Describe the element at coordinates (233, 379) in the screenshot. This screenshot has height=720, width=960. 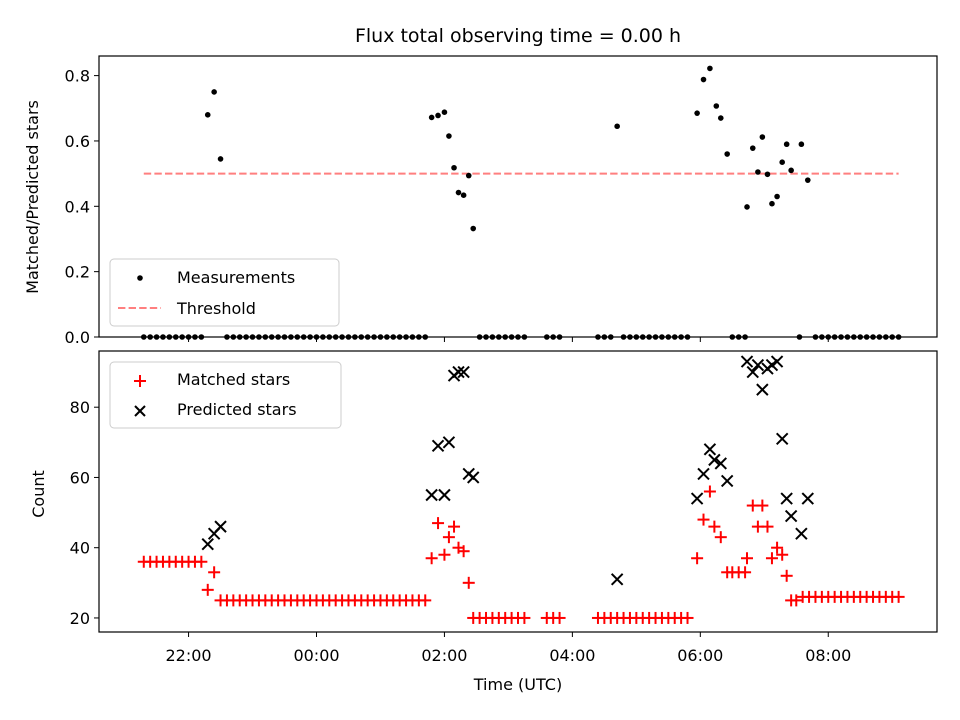
I see `legend-matched-label: Matched stars` at that location.